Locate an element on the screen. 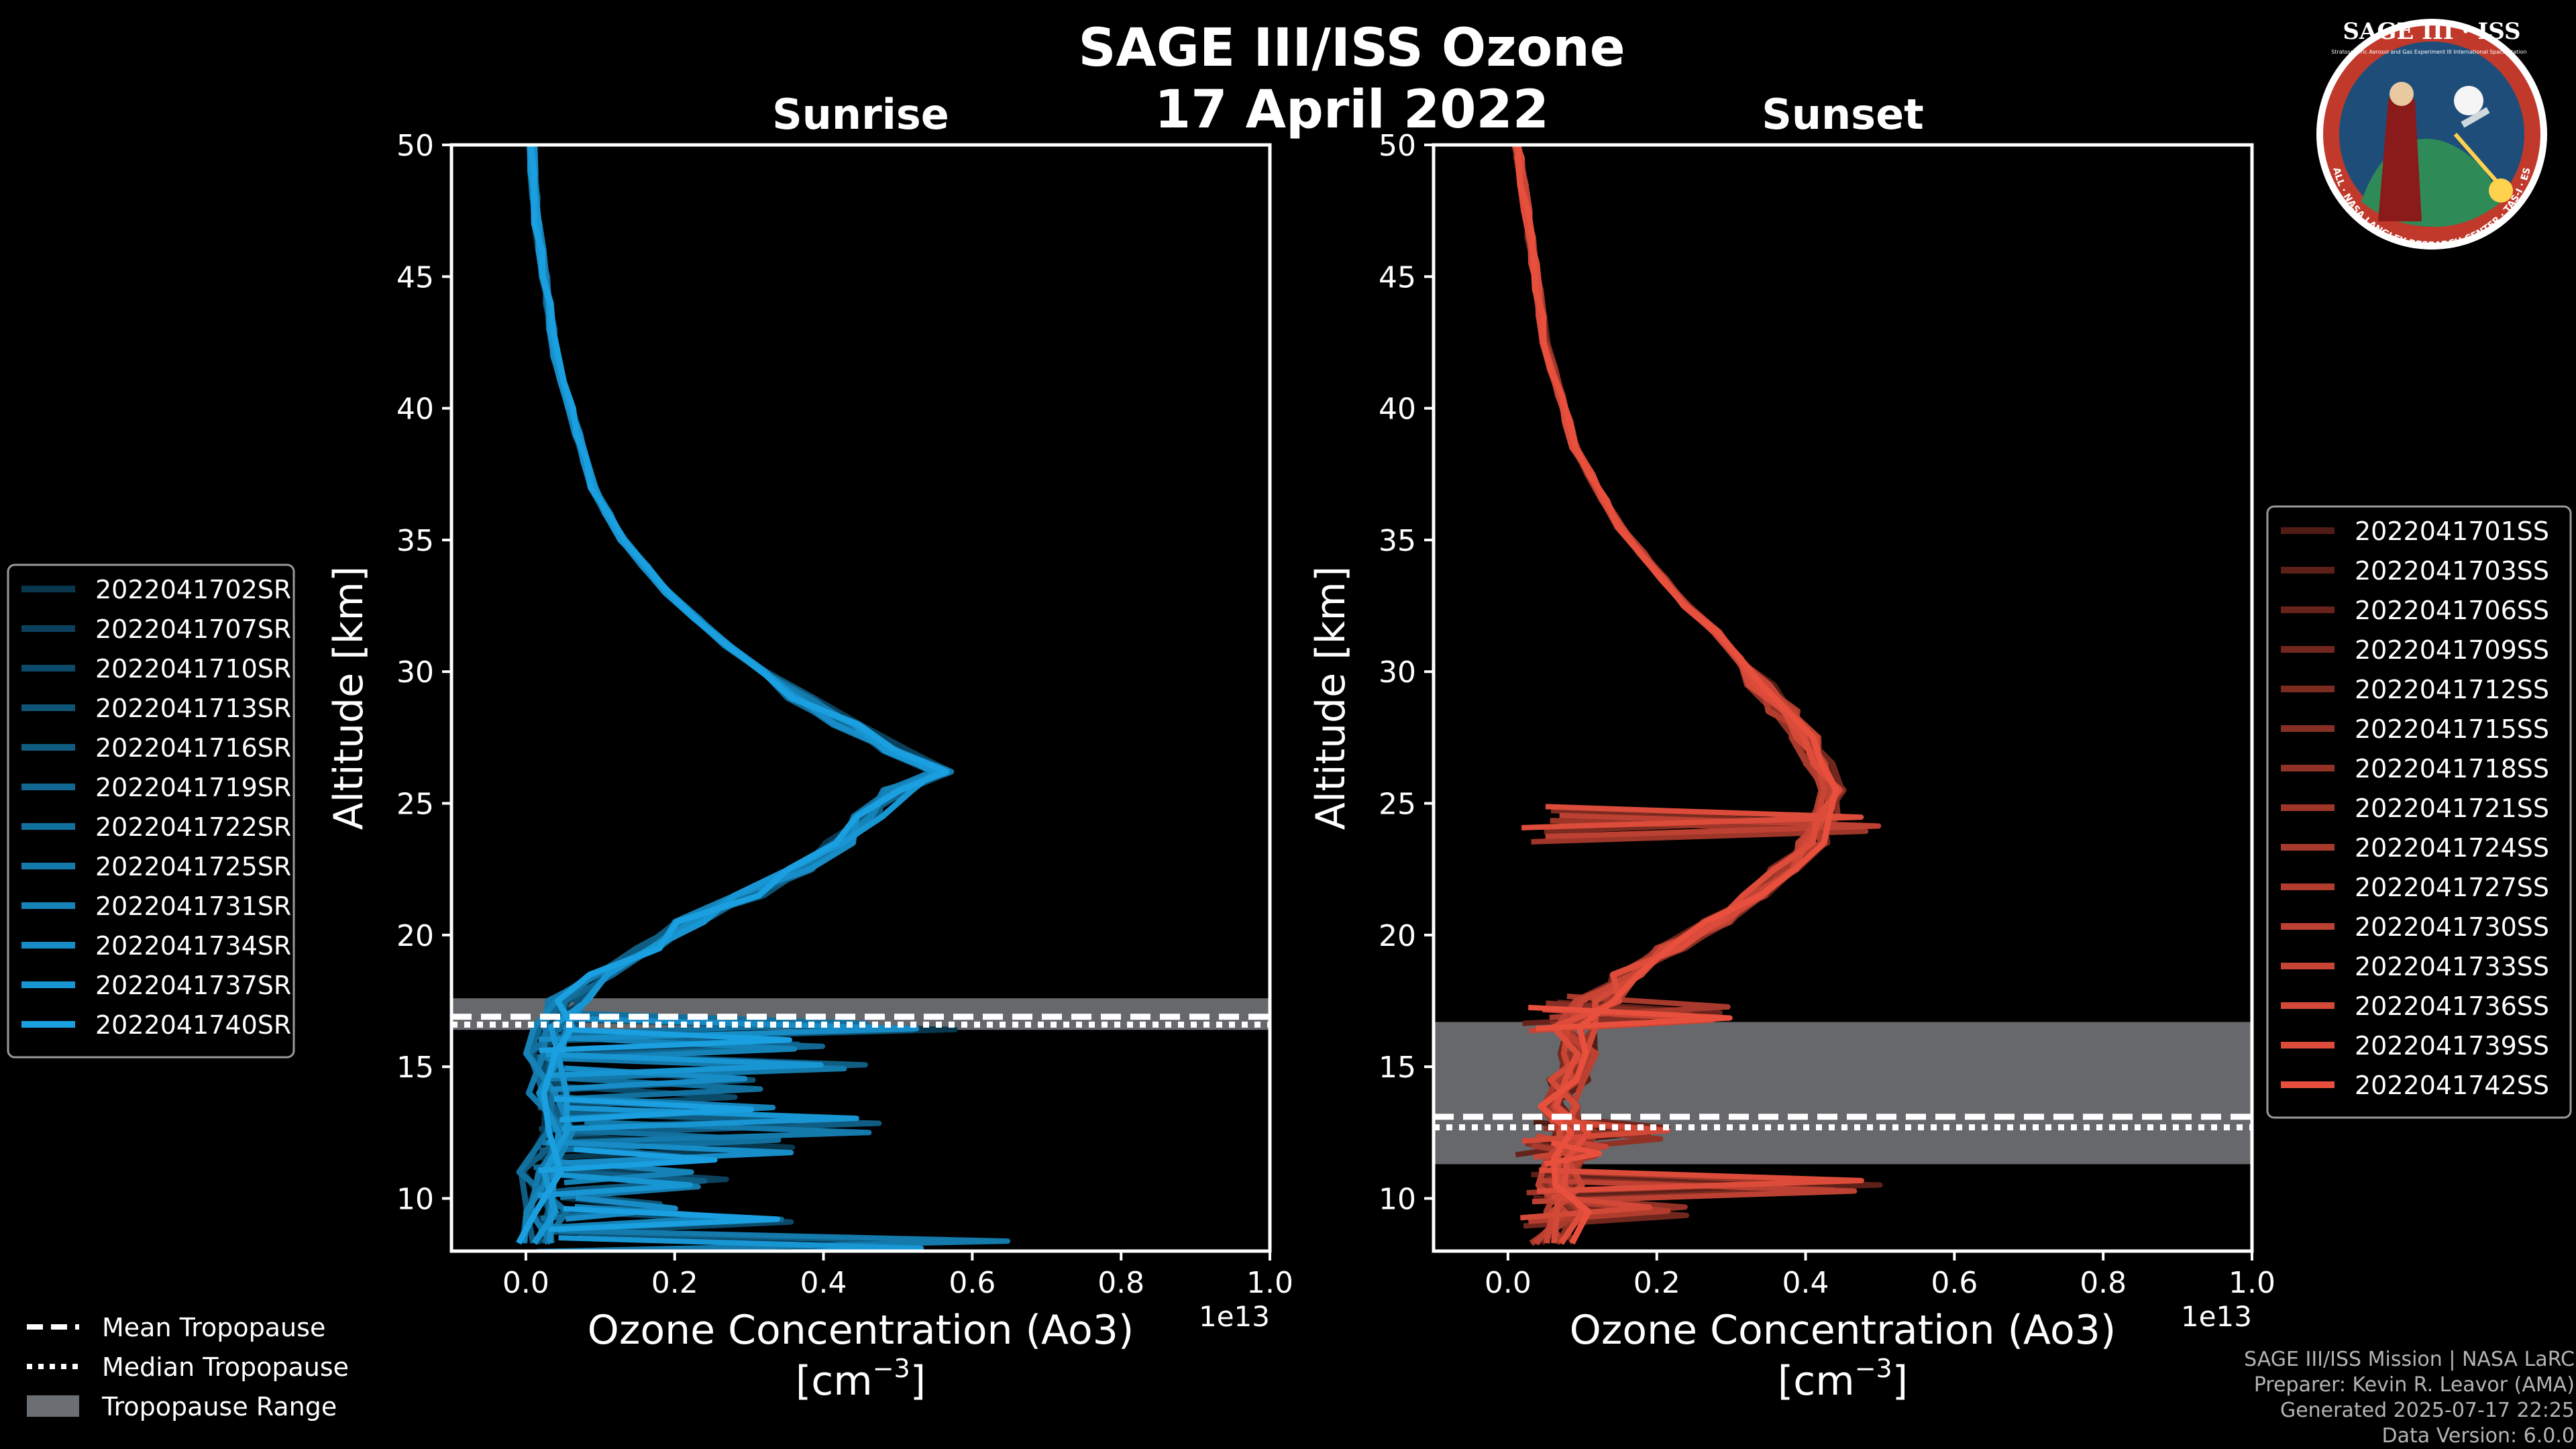 Image resolution: width=2576 pixels, height=1449 pixels. sunset-legend-label: 2022041701SS is located at coordinates (2452, 531).